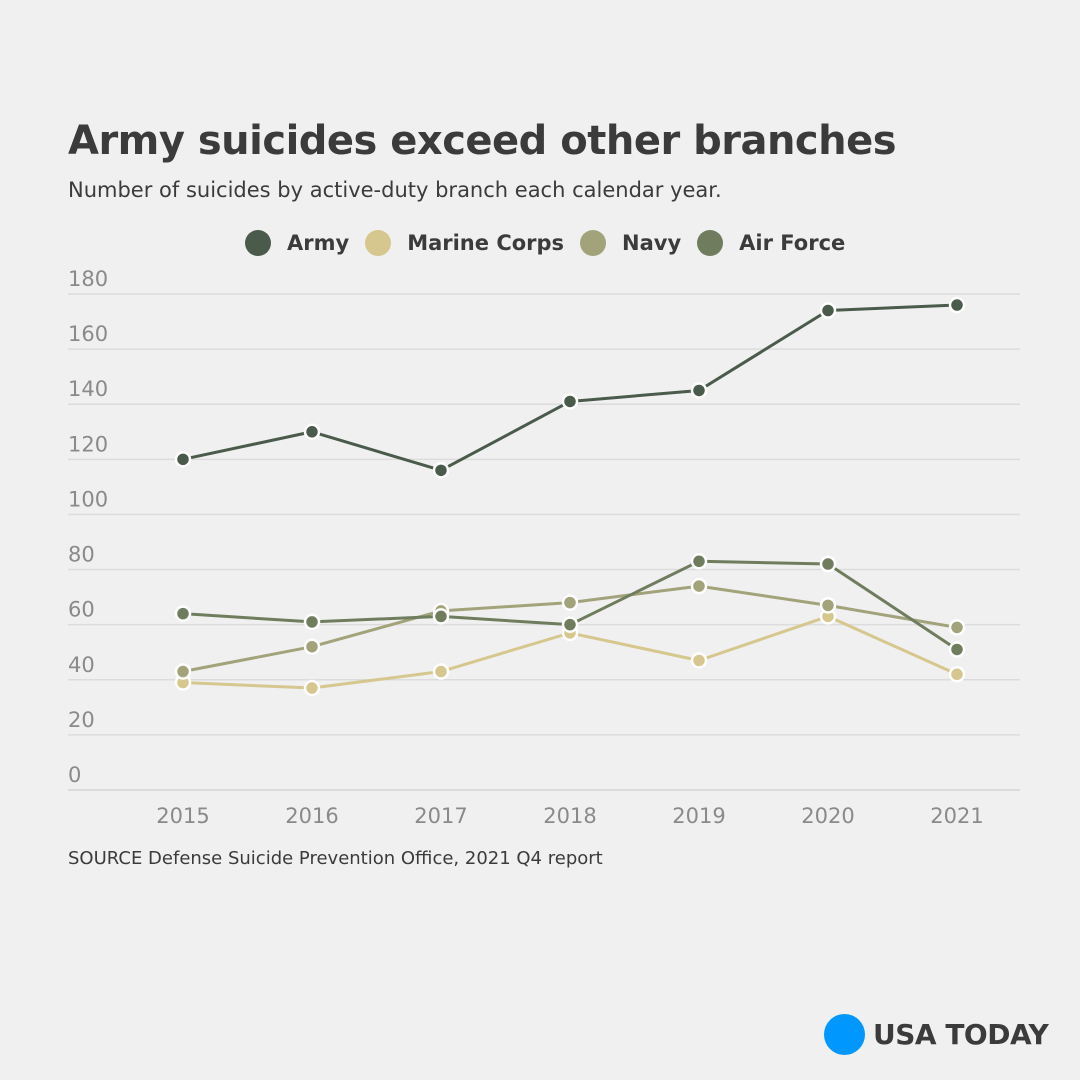  I want to click on data-point-marine-corps-2021, so click(957, 674).